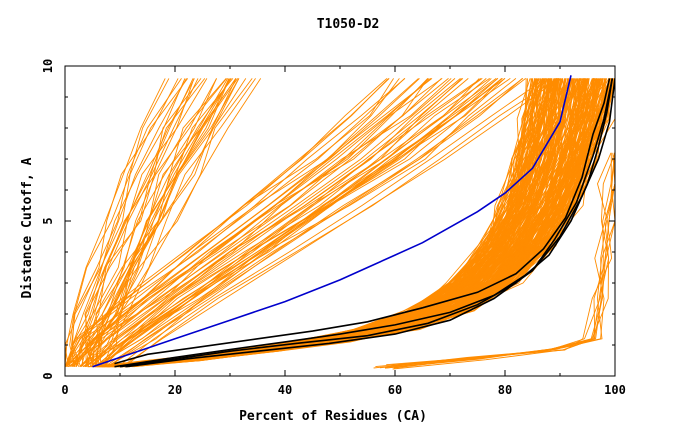  What do you see at coordinates (395, 390) in the screenshot?
I see `x-tick-label: 60` at bounding box center [395, 390].